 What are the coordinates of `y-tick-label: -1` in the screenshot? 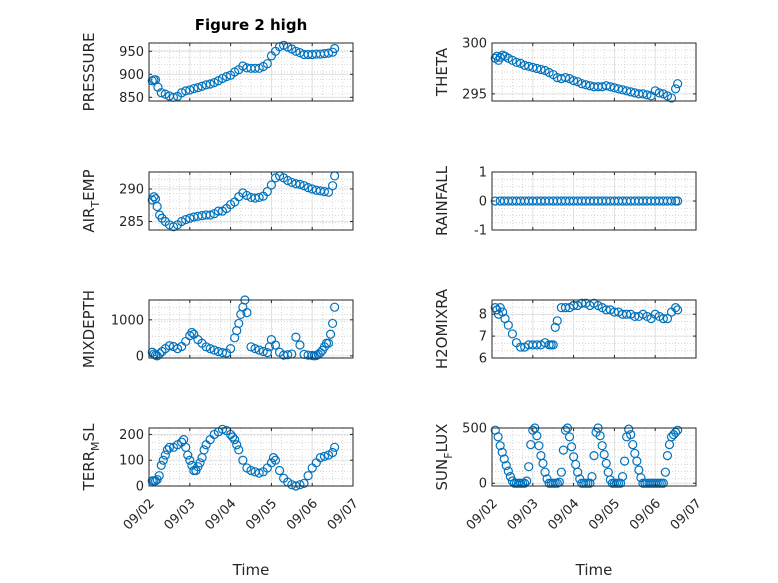 It's located at (480, 231).